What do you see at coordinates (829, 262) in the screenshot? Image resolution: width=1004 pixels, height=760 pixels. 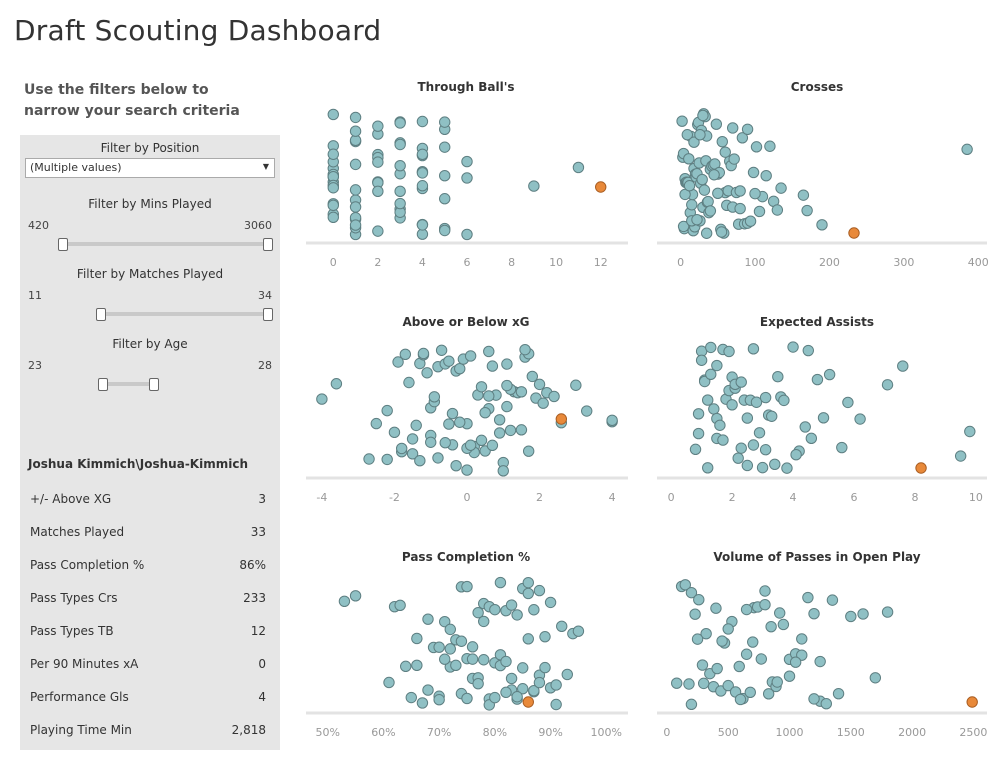 I see `x-tick-label: 200` at bounding box center [829, 262].